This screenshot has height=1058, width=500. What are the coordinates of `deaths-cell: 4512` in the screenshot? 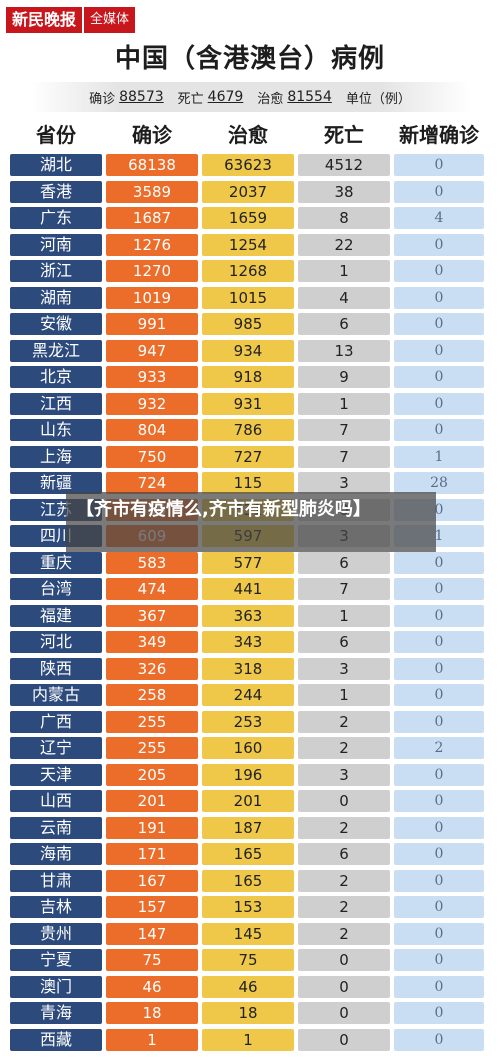 It's located at (344, 165).